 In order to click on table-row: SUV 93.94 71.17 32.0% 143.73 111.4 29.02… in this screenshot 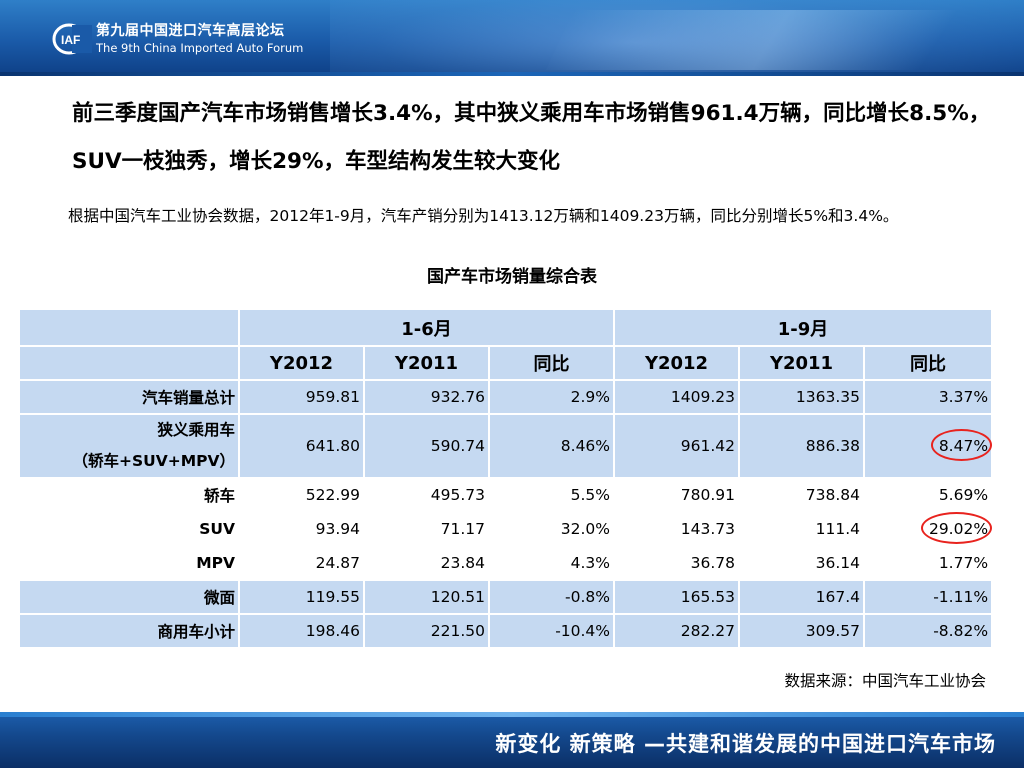, I will do `click(506, 529)`.